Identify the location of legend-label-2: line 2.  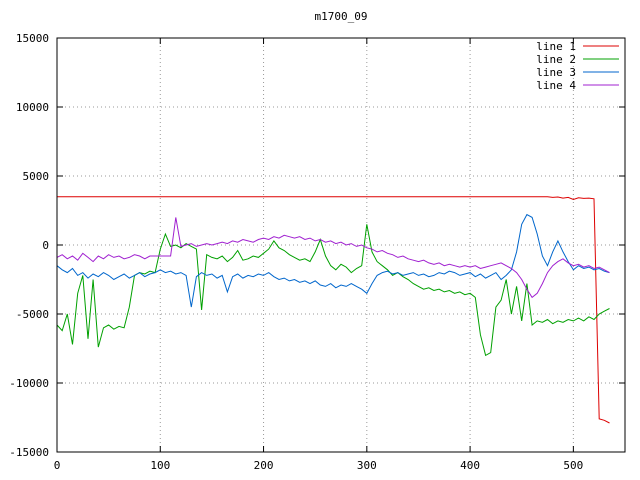
(556, 59).